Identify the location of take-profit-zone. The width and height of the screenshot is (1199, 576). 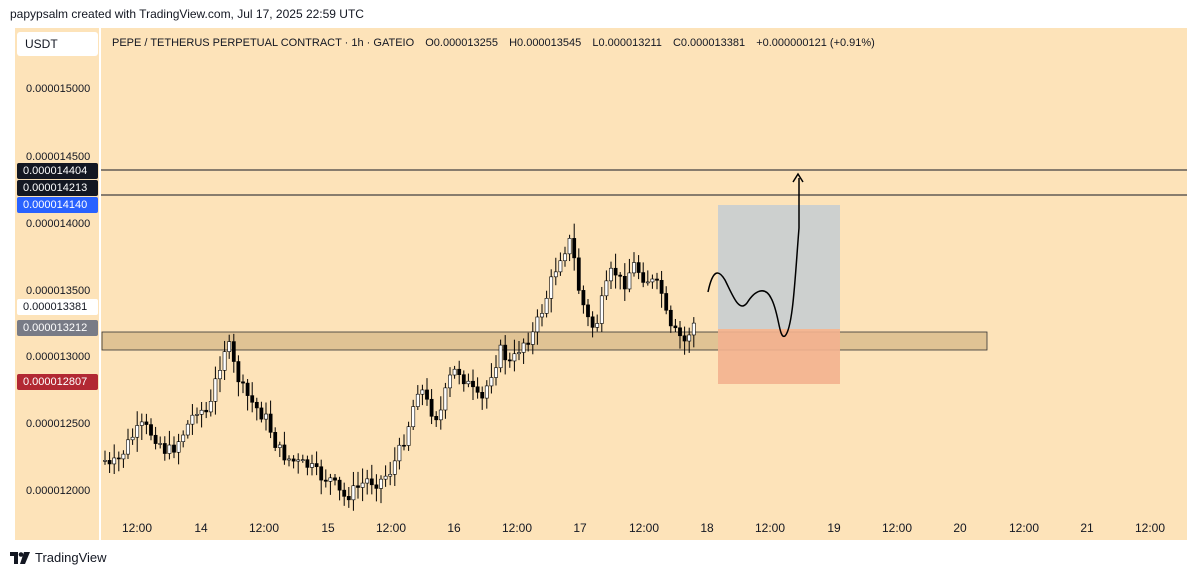
(779, 267).